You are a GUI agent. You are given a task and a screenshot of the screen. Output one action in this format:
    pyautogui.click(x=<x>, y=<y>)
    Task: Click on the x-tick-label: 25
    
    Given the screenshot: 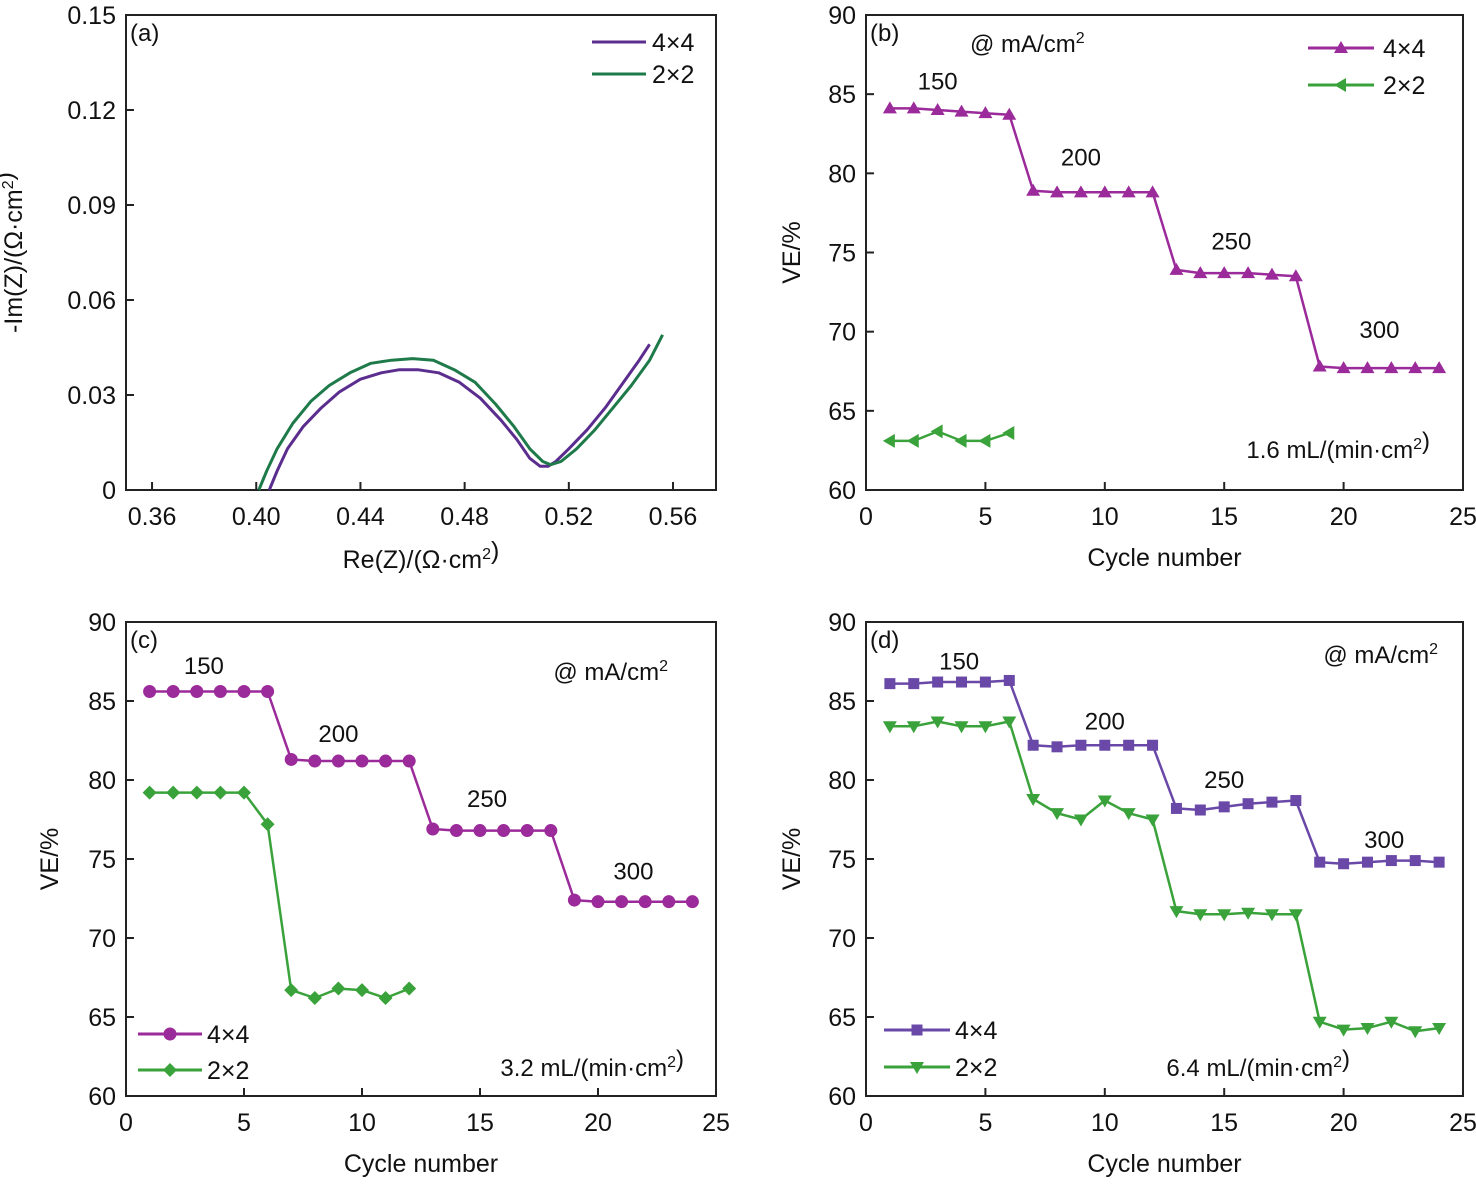 What is the action you would take?
    pyautogui.click(x=1462, y=517)
    